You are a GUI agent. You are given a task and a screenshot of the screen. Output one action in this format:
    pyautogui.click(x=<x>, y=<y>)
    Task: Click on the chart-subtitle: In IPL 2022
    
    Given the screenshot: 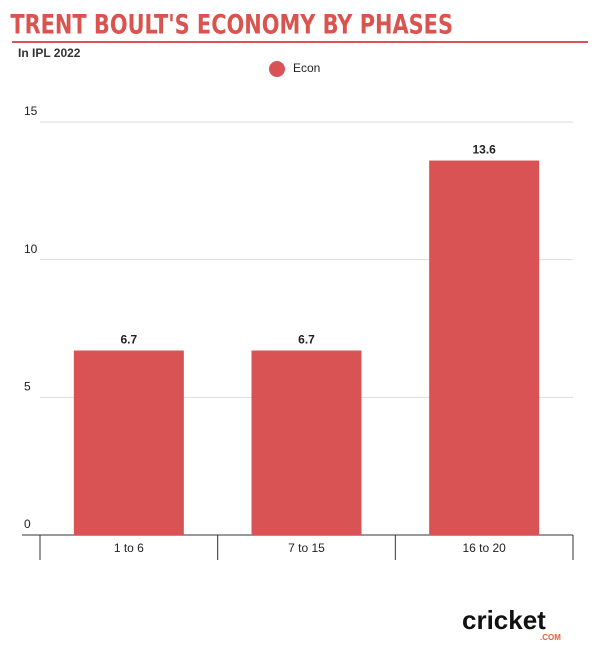 What is the action you would take?
    pyautogui.click(x=49, y=53)
    